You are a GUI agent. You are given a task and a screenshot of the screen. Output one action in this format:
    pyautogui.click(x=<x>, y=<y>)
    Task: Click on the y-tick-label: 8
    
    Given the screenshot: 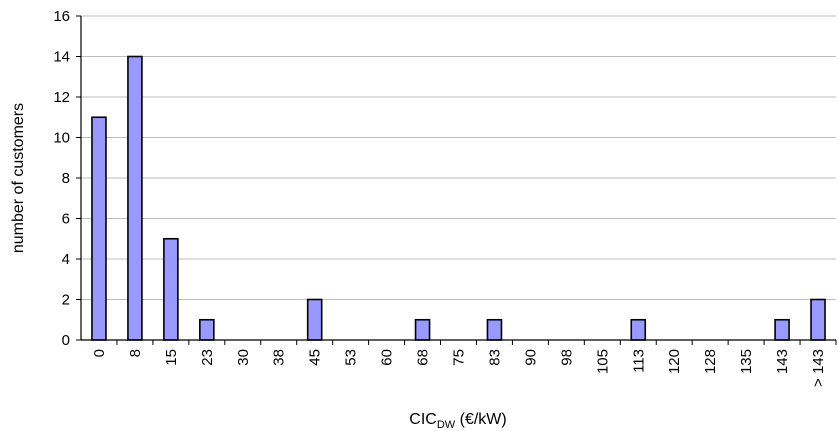 What is the action you would take?
    pyautogui.click(x=66, y=178)
    